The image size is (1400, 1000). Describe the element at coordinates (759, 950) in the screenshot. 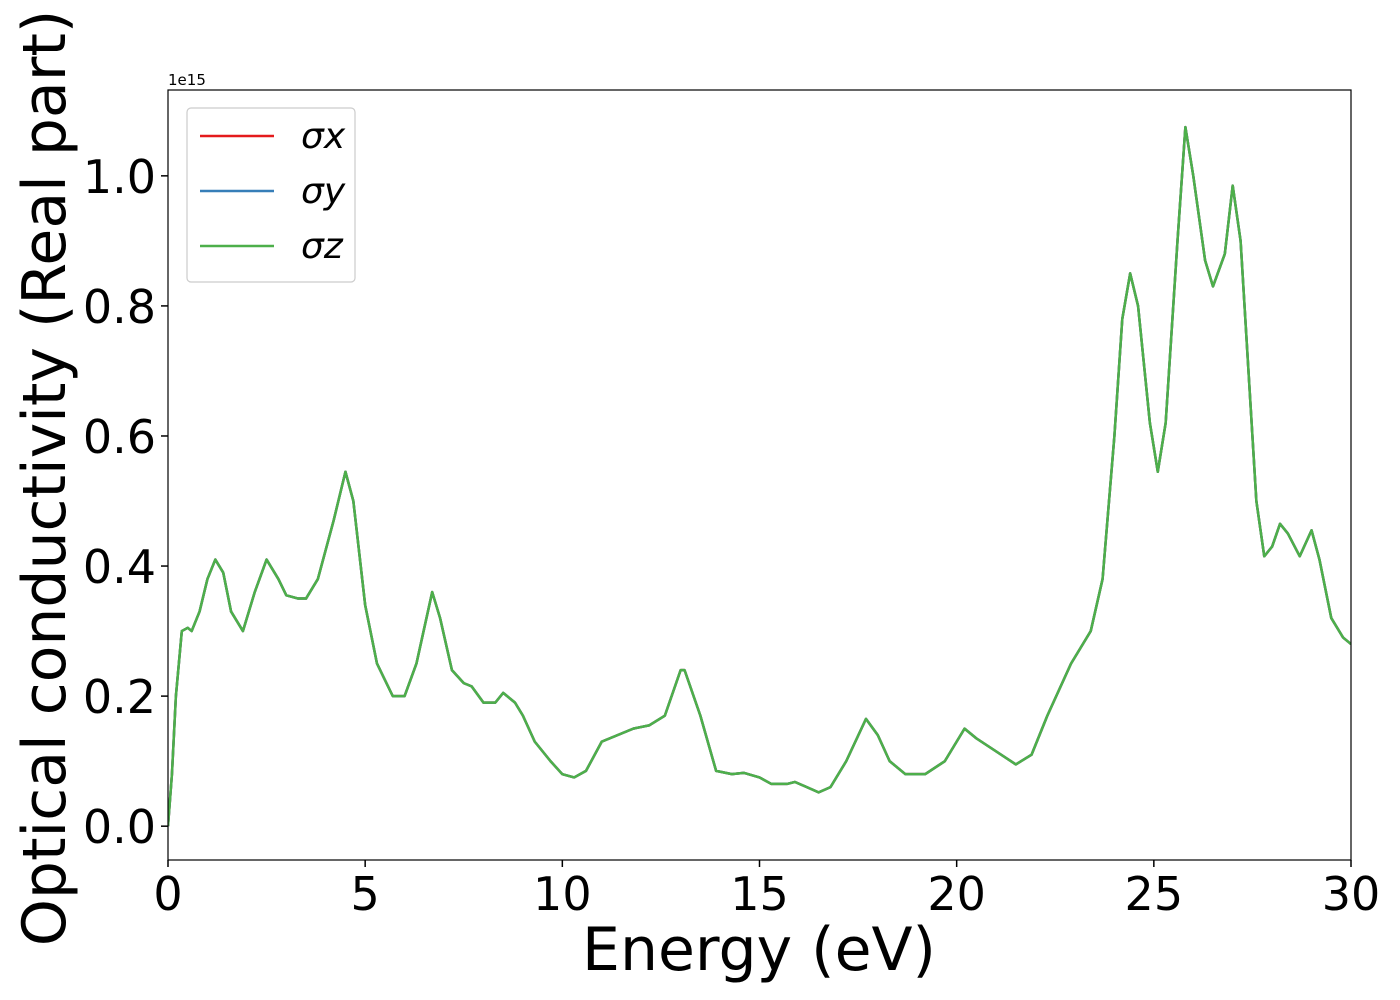

I see `x-axis-label: Energy (eV)` at that location.